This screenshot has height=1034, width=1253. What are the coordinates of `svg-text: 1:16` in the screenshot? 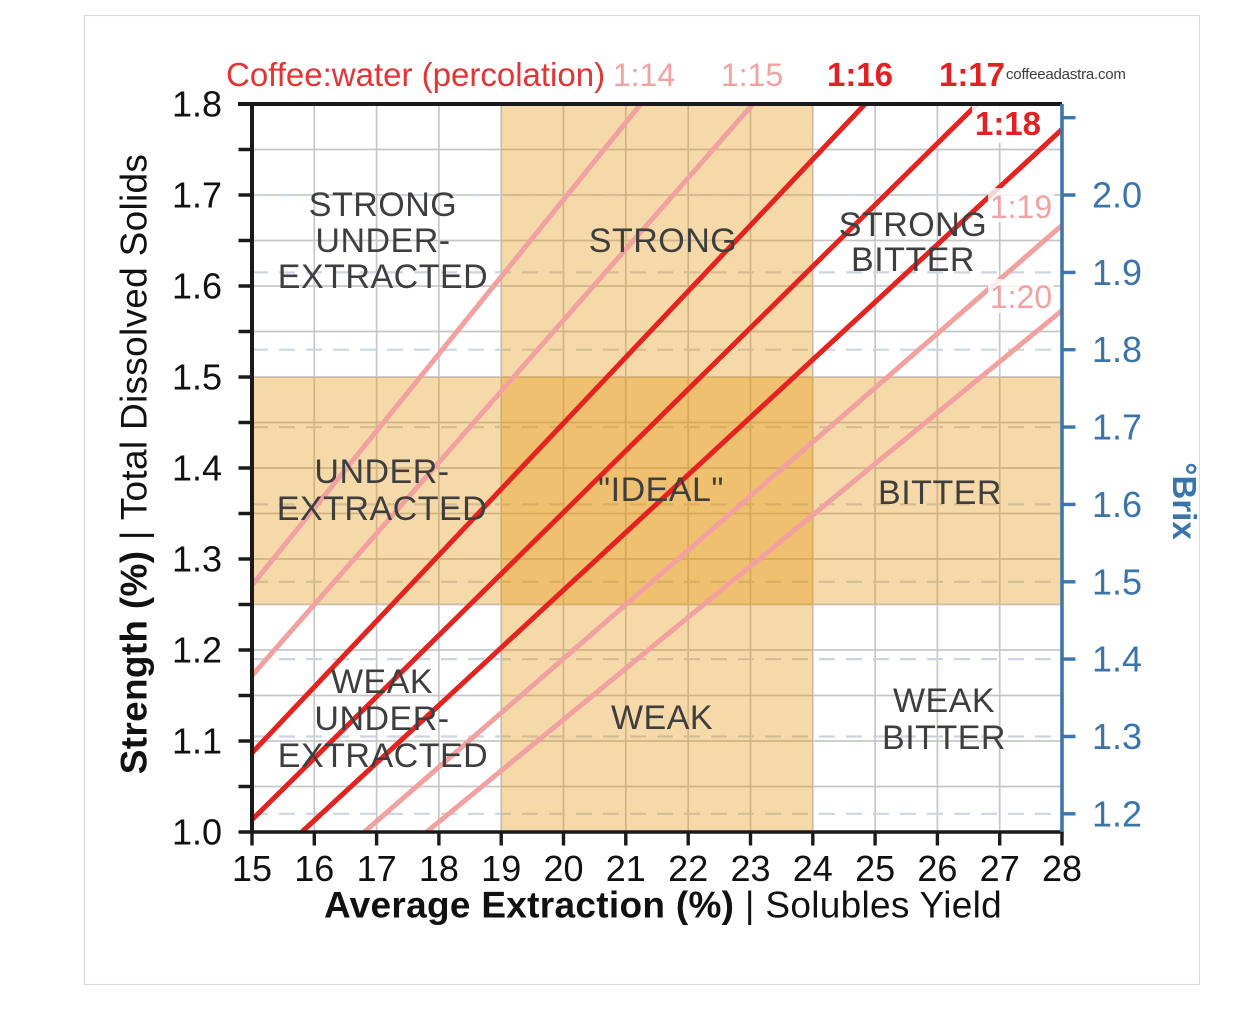 It's located at (860, 74).